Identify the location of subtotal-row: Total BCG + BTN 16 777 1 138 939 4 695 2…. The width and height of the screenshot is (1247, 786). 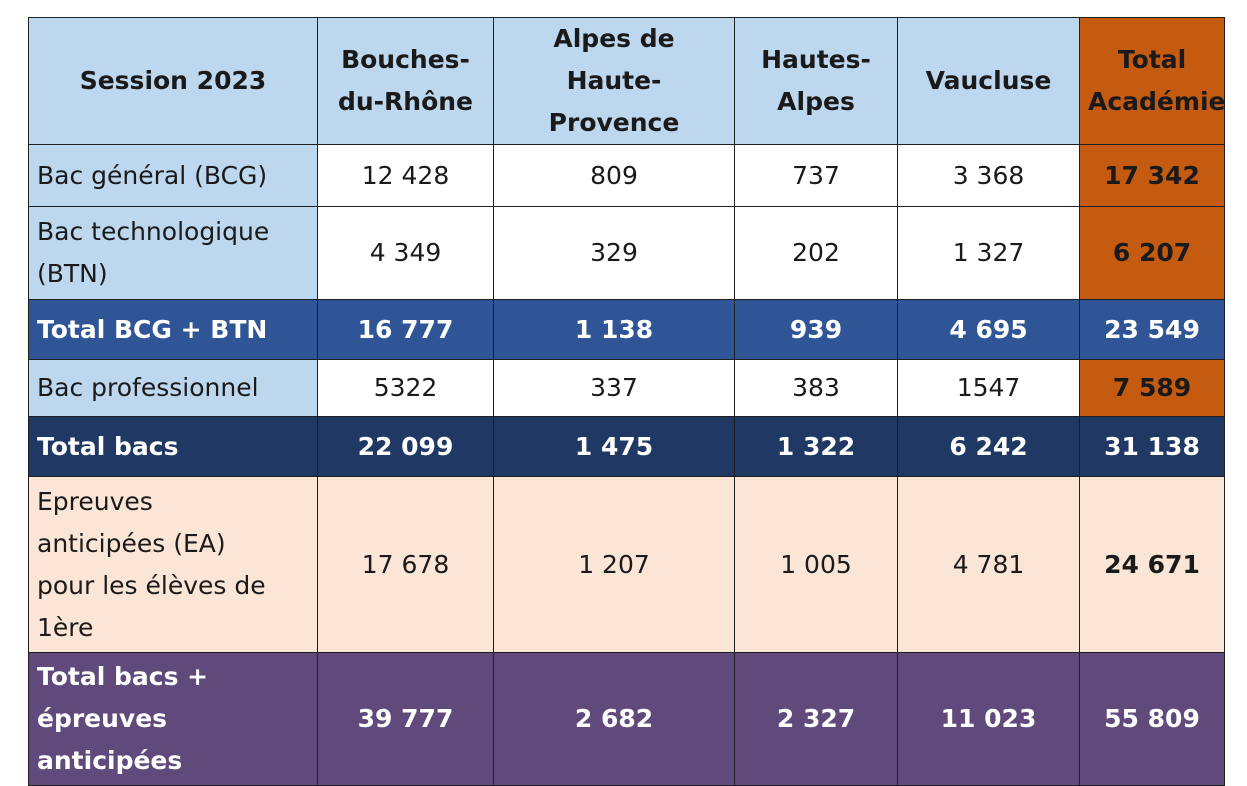
(626, 329).